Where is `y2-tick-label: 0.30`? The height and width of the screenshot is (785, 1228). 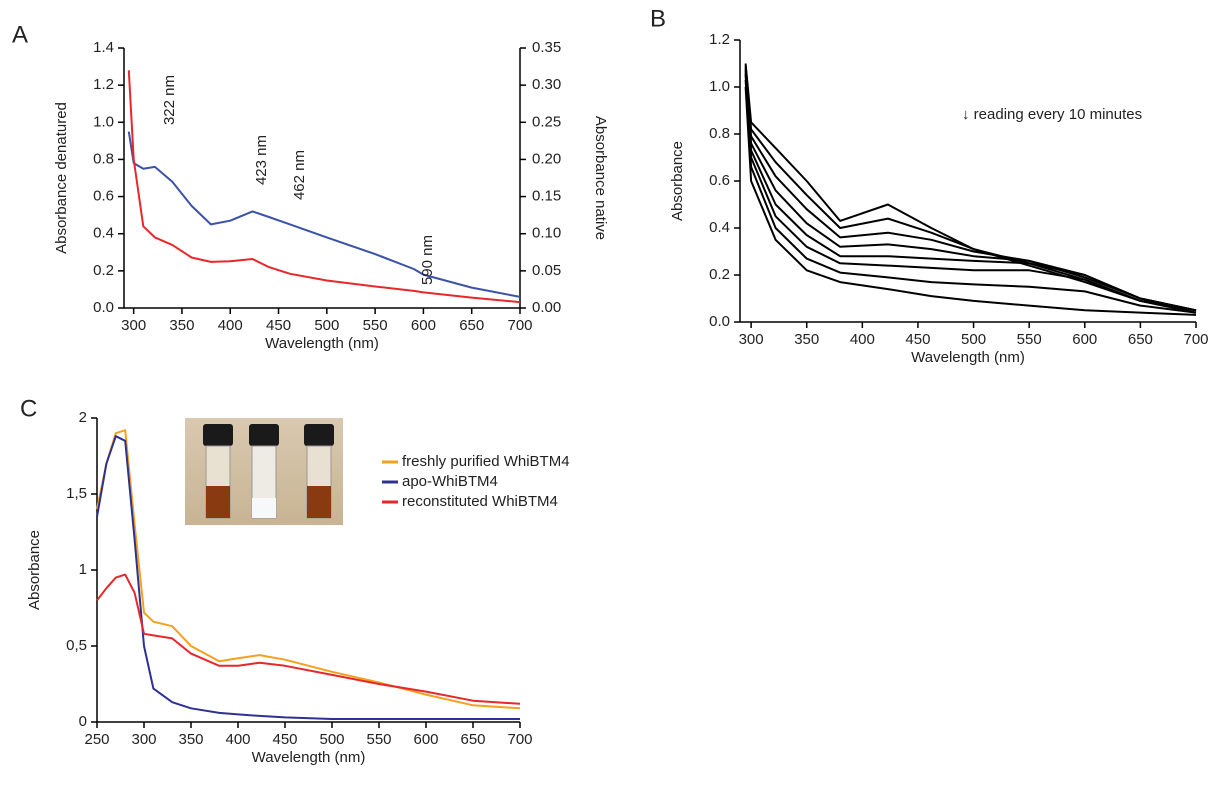 y2-tick-label: 0.30 is located at coordinates (546, 84).